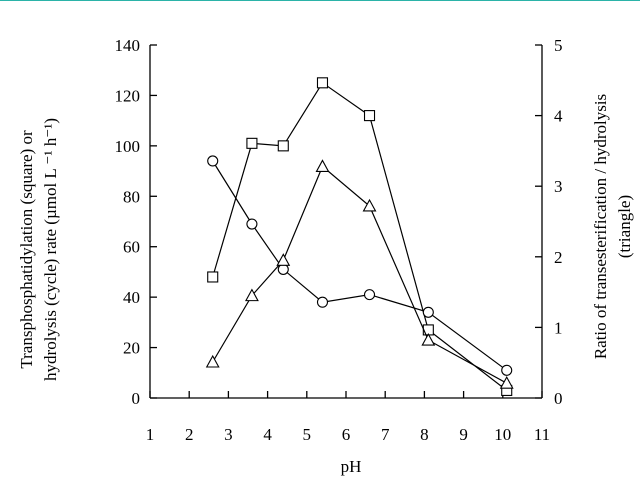  I want to click on y2-tick-label: 1, so click(558, 327).